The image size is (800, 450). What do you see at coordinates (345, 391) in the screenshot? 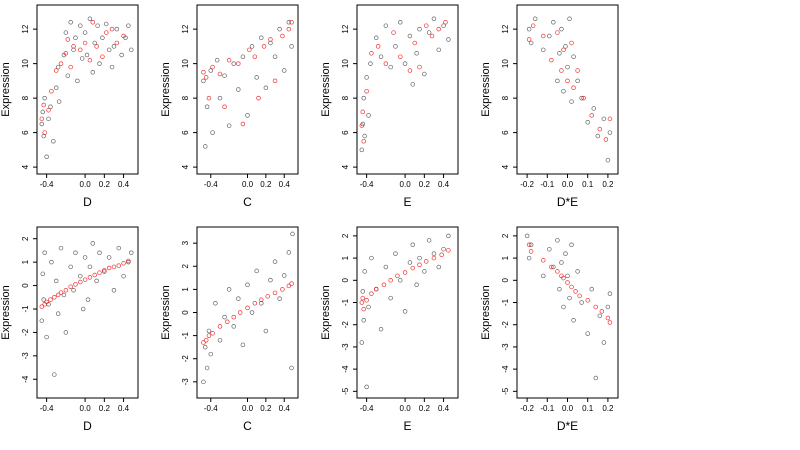
I see `y-tick-label: -5` at bounding box center [345, 391].